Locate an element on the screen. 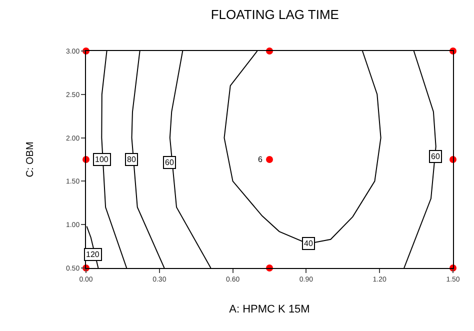 Image resolution: width=474 pixels, height=331 pixels. x-axis-title: A: HPMC K 15M is located at coordinates (269, 310).